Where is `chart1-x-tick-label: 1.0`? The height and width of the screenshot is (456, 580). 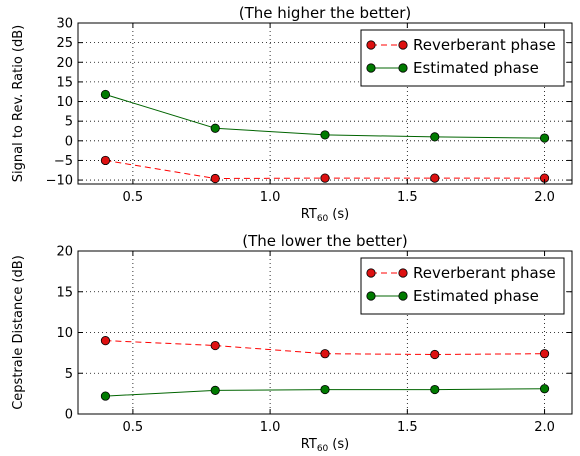
chart1-x-tick-label: 1.0 is located at coordinates (270, 197).